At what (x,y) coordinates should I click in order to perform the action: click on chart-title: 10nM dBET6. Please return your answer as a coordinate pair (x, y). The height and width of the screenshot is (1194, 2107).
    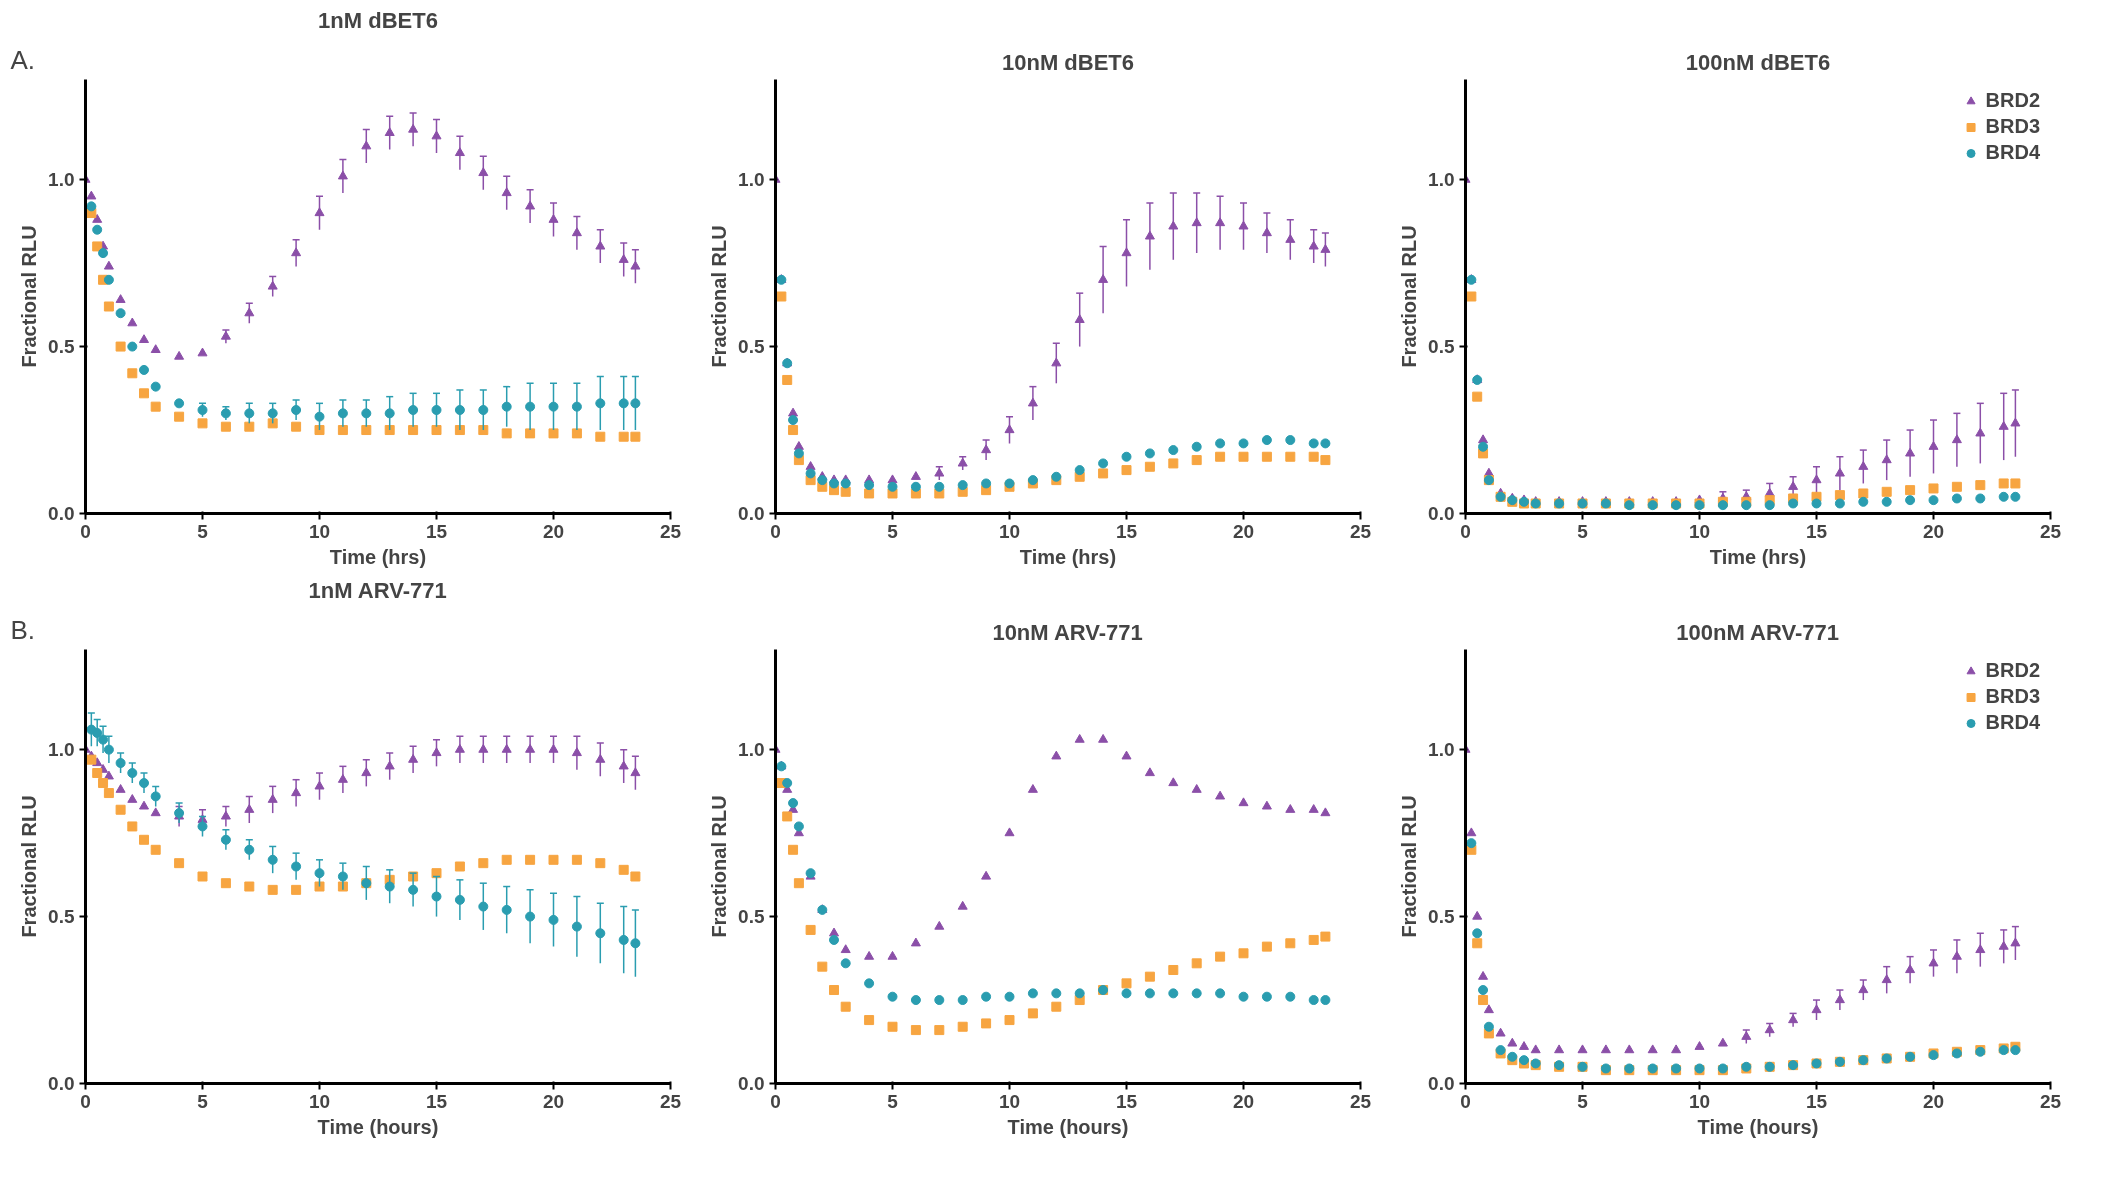
    Looking at the image, I should click on (1068, 62).